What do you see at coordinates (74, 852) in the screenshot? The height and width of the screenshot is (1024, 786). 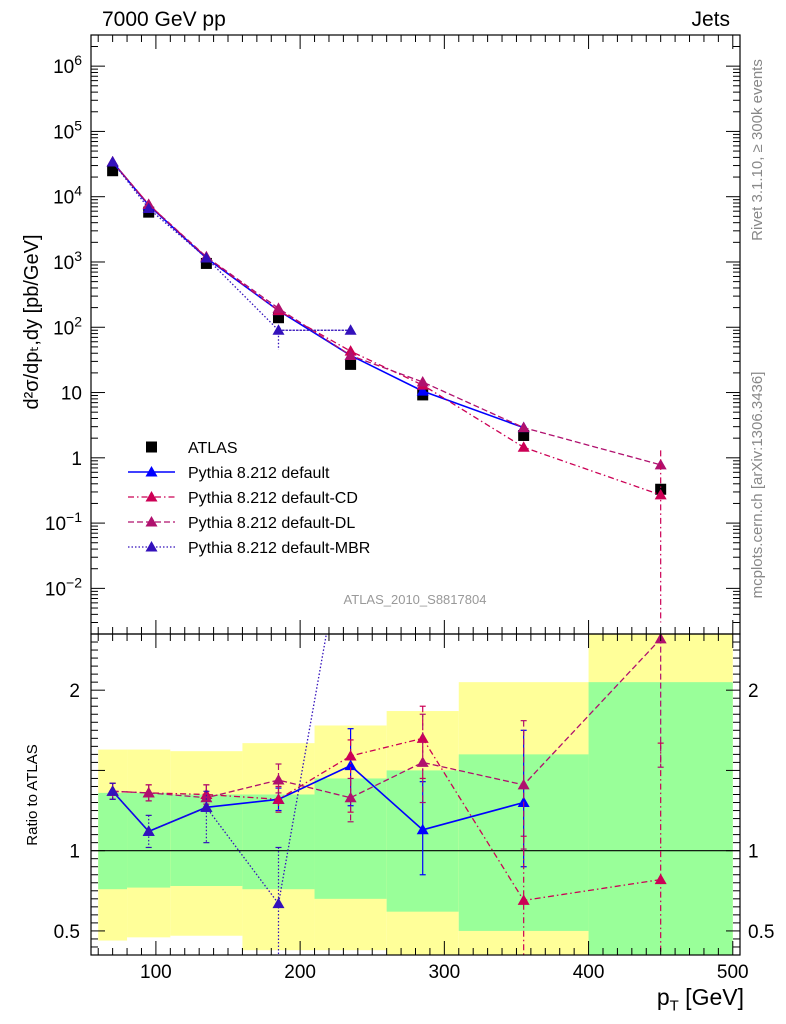 I see `ratio-y-tick-label: 1` at bounding box center [74, 852].